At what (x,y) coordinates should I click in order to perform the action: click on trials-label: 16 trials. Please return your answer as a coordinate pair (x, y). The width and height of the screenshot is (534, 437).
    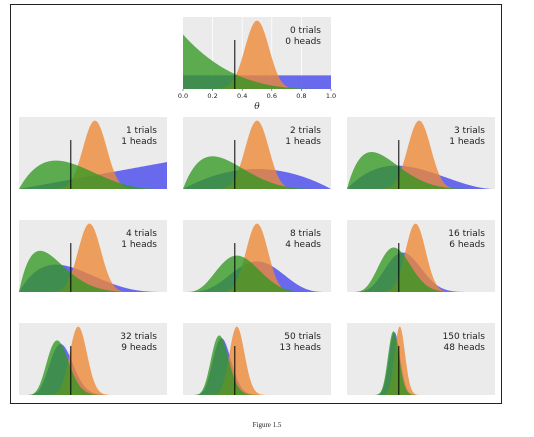
    Looking at the image, I should click on (466, 234).